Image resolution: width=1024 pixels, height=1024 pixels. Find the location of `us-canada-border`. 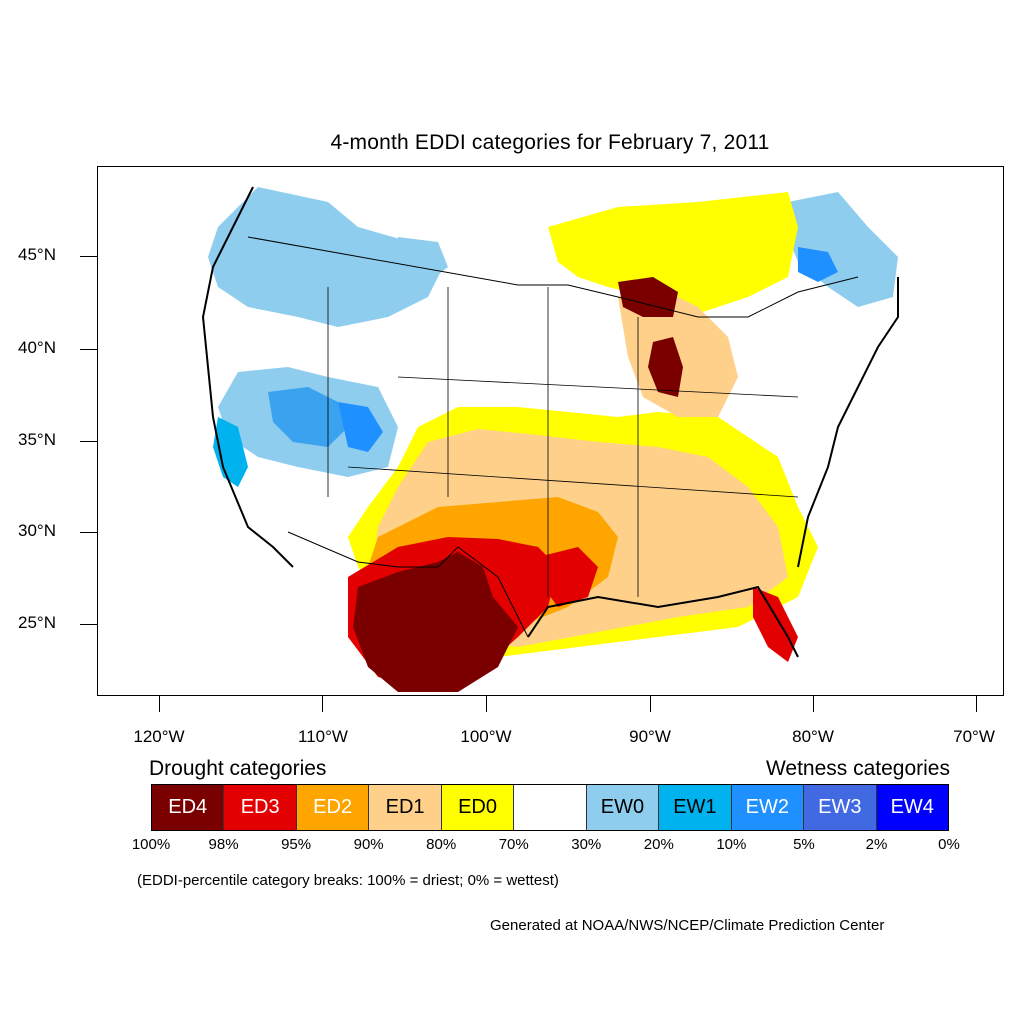

us-canada-border is located at coordinates (553, 277).